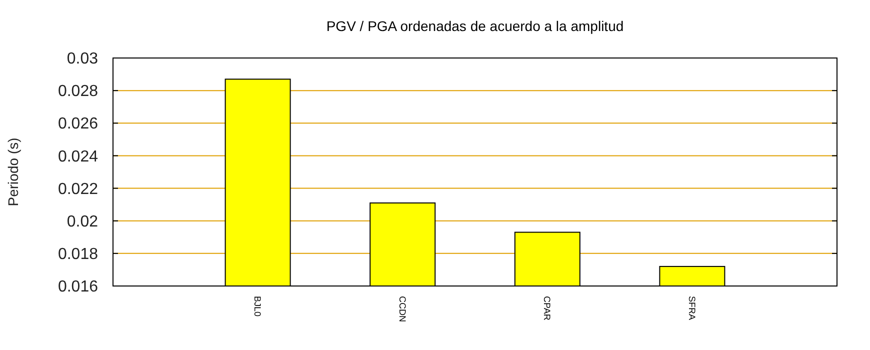  I want to click on chart-title: PGV / PGA ordenadas de acuerdo a la amplitud, so click(475, 26).